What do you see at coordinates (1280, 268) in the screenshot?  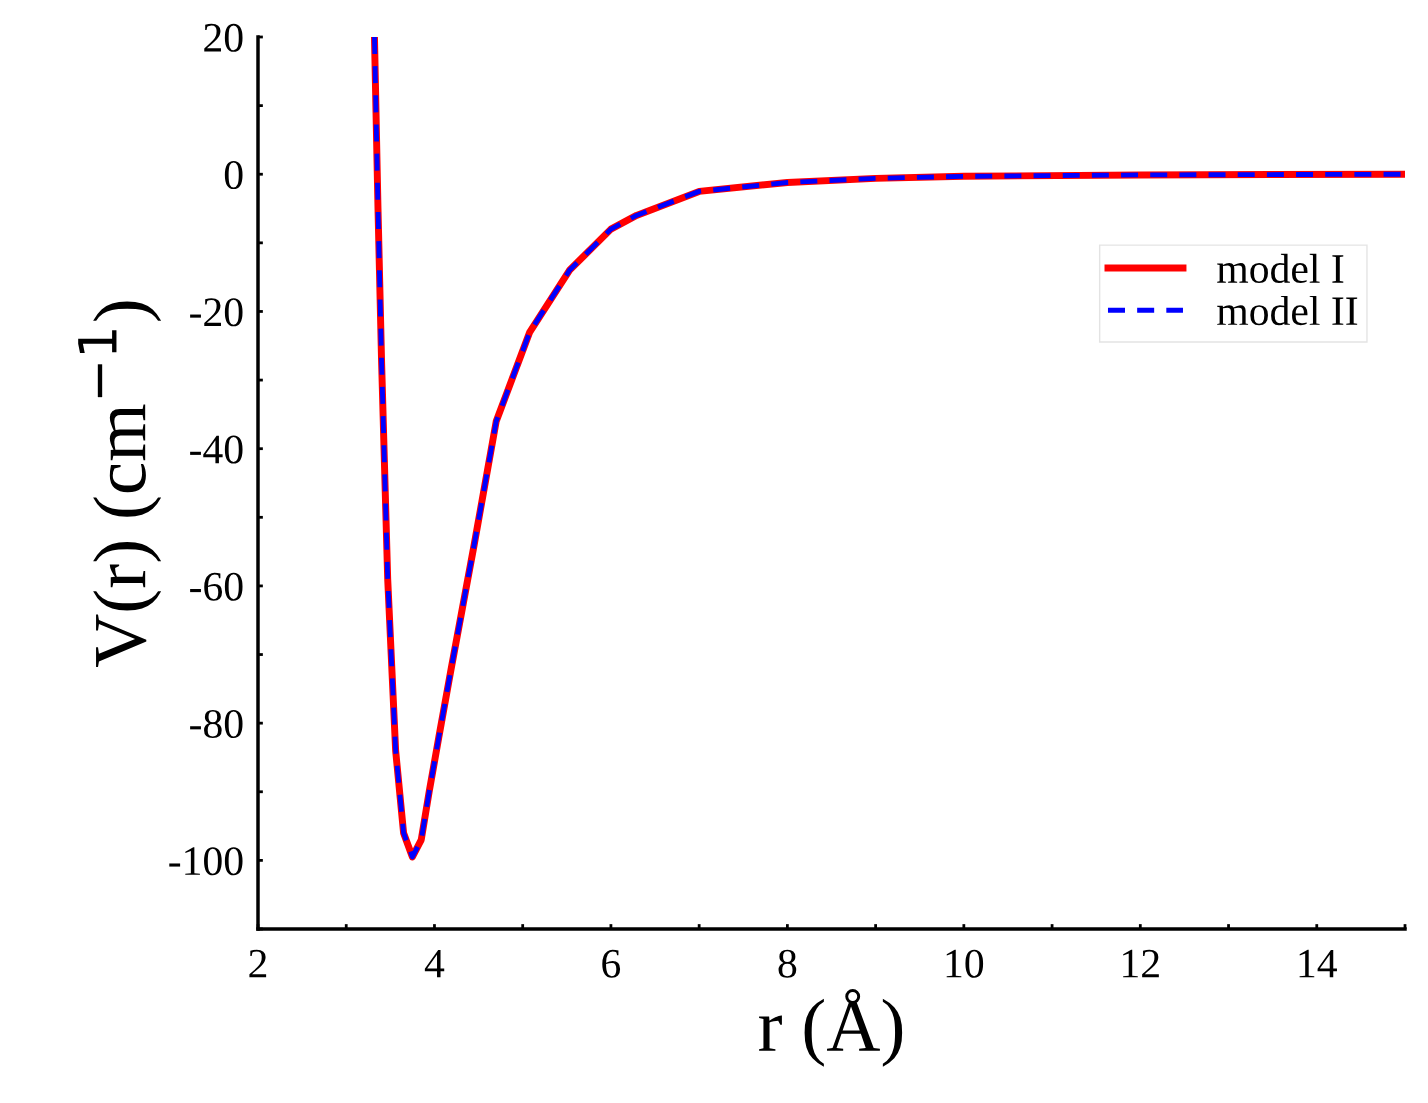 I see `legend-label: model I` at bounding box center [1280, 268].